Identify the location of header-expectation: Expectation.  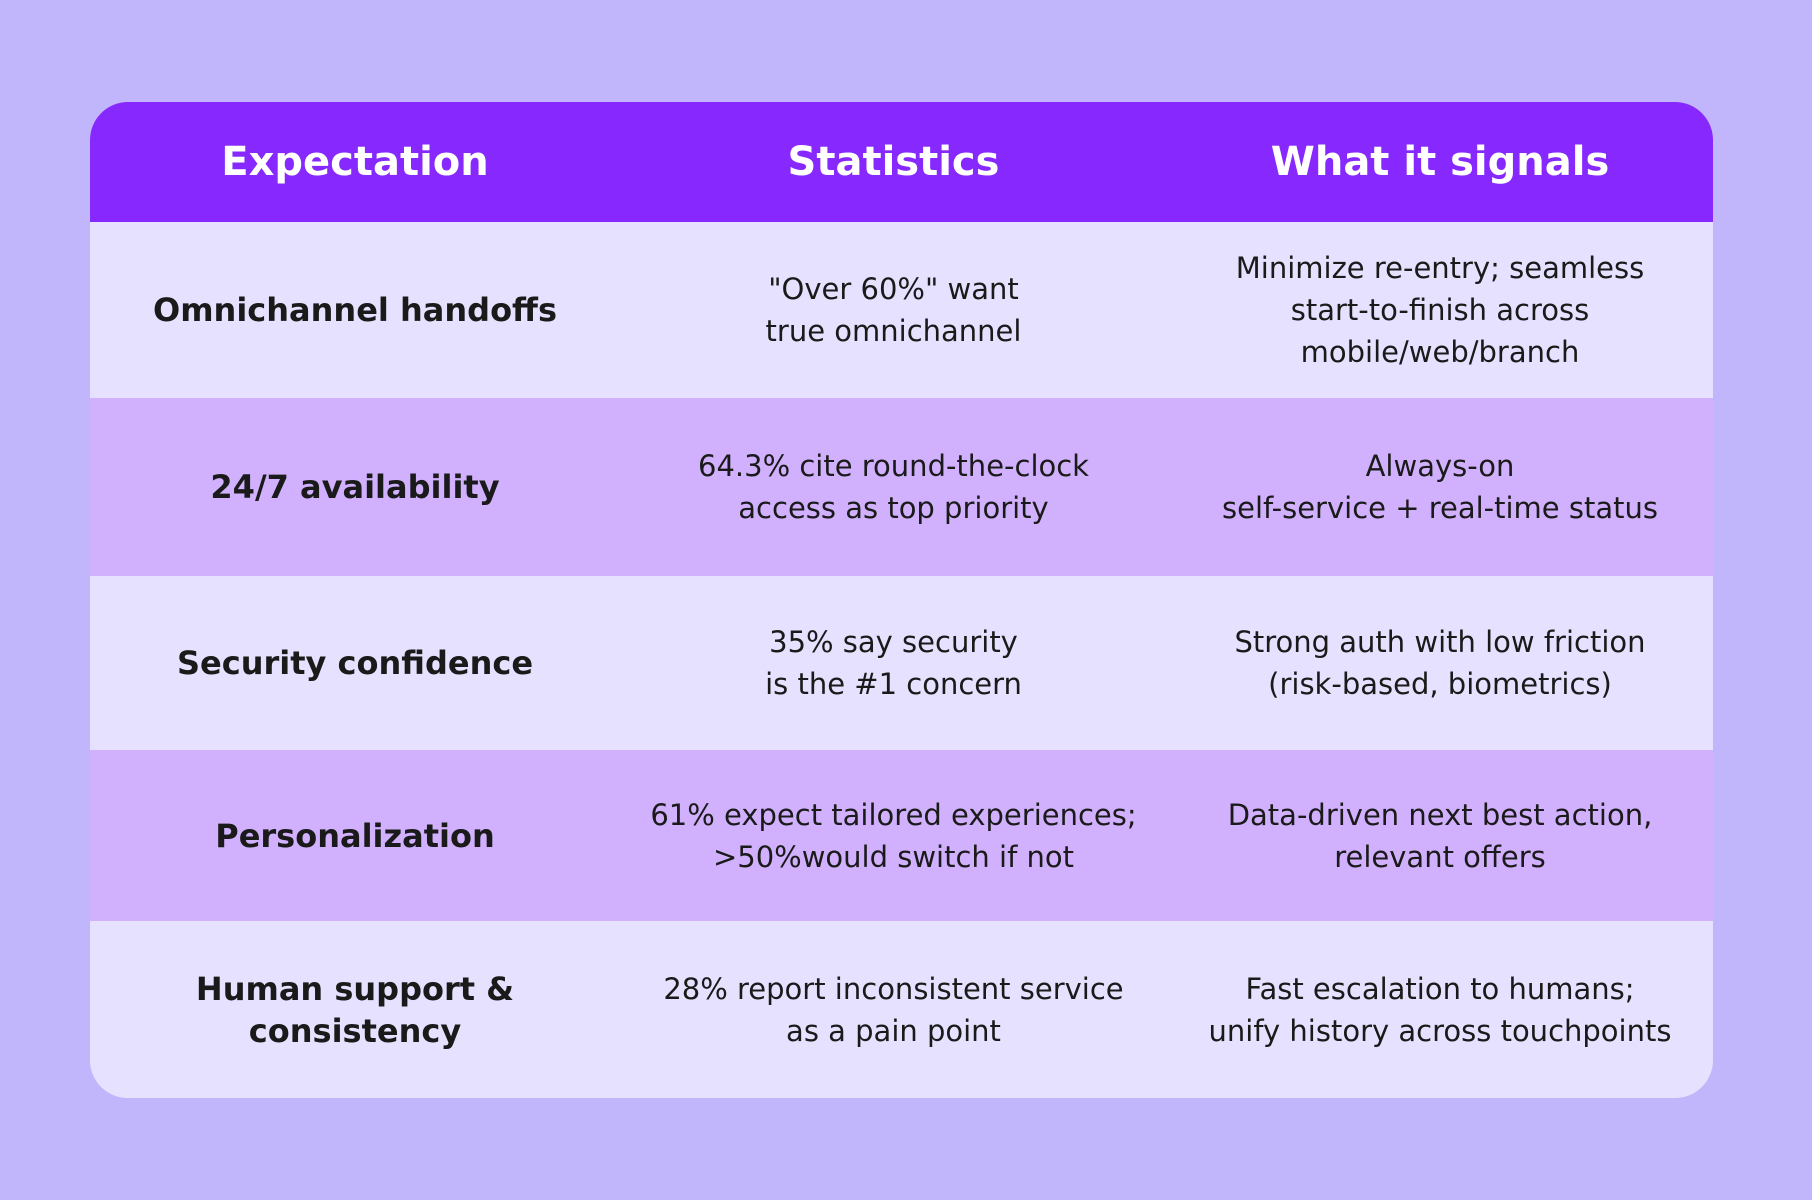
(355, 162).